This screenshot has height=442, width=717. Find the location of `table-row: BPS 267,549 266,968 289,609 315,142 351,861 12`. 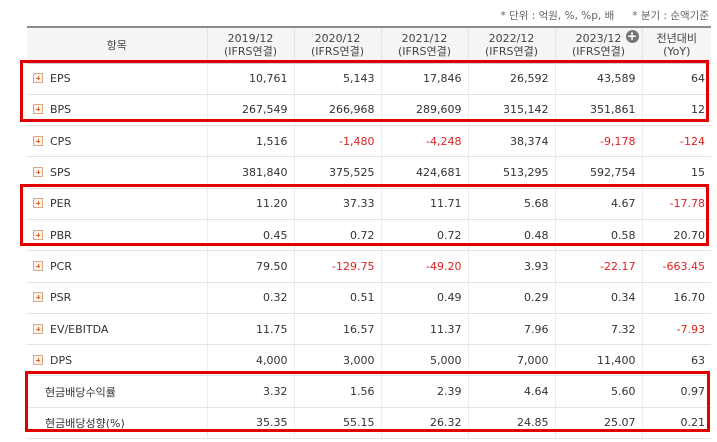

table-row: BPS 267,549 266,968 289,609 315,142 351,861 12 is located at coordinates (369, 110).